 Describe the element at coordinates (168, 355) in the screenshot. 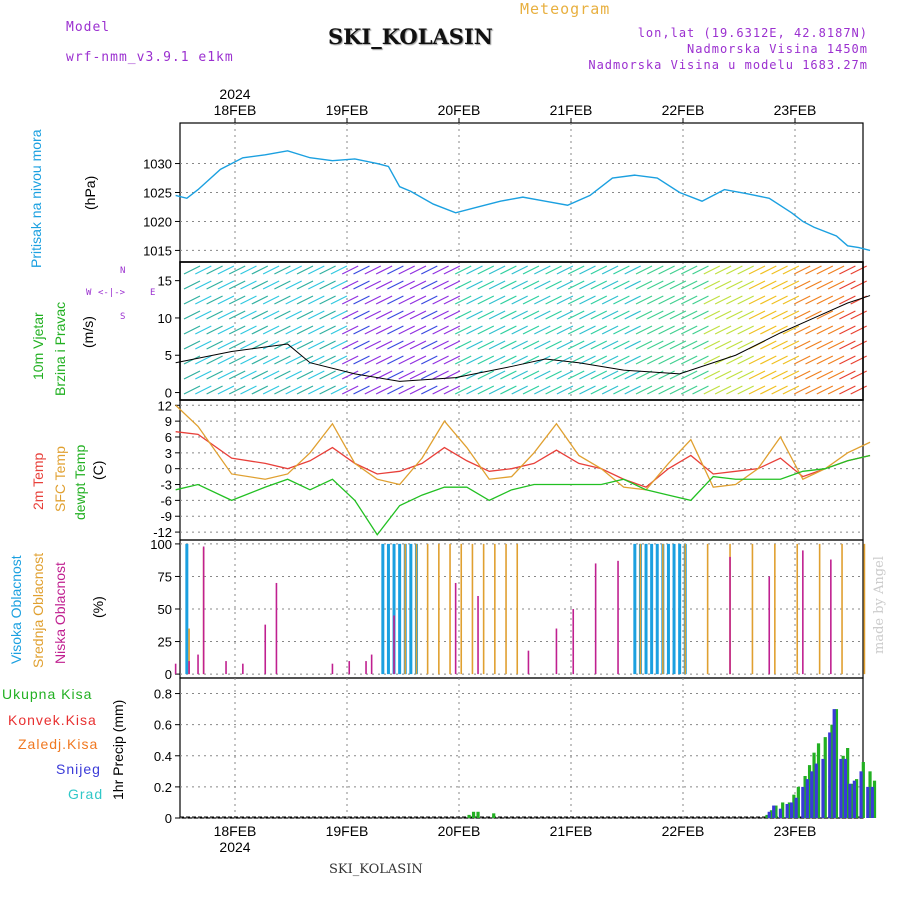

I see `wind-ytick-label: 5` at that location.